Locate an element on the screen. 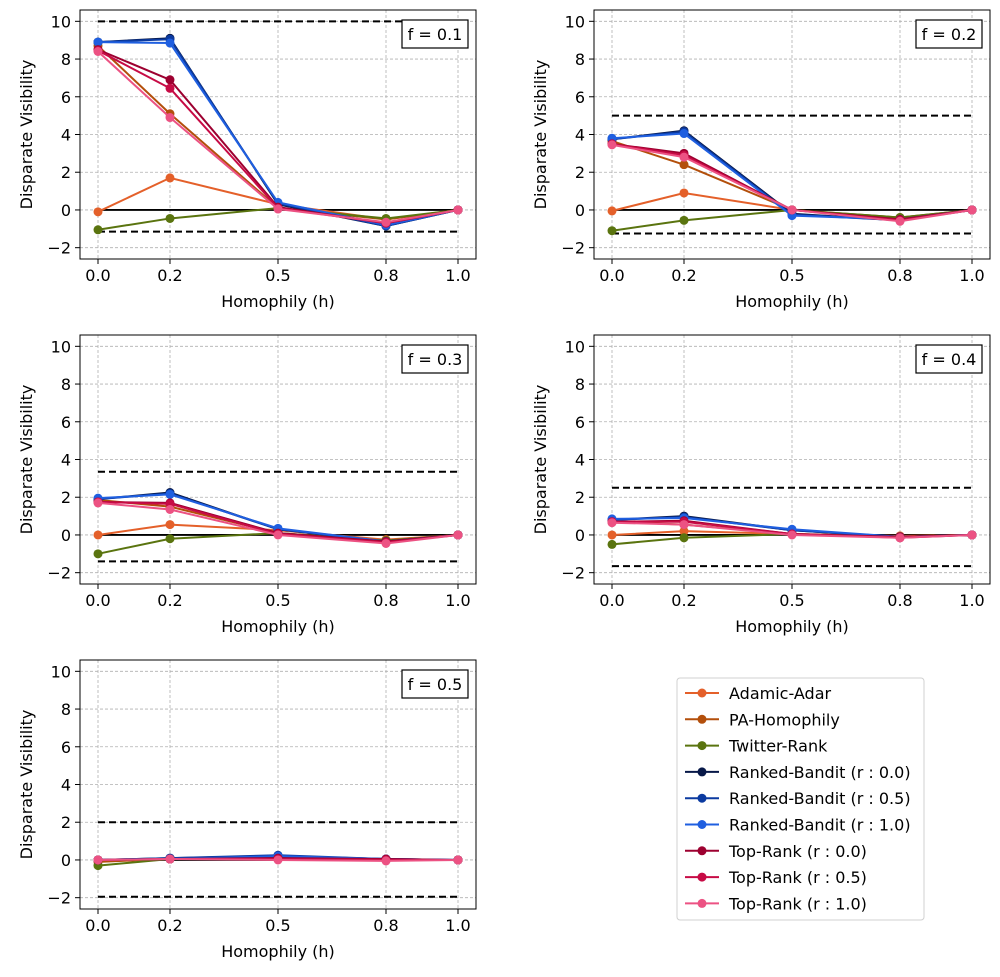 The width and height of the screenshot is (1000, 977). f-annotation: f = 0.2 is located at coordinates (949, 34).